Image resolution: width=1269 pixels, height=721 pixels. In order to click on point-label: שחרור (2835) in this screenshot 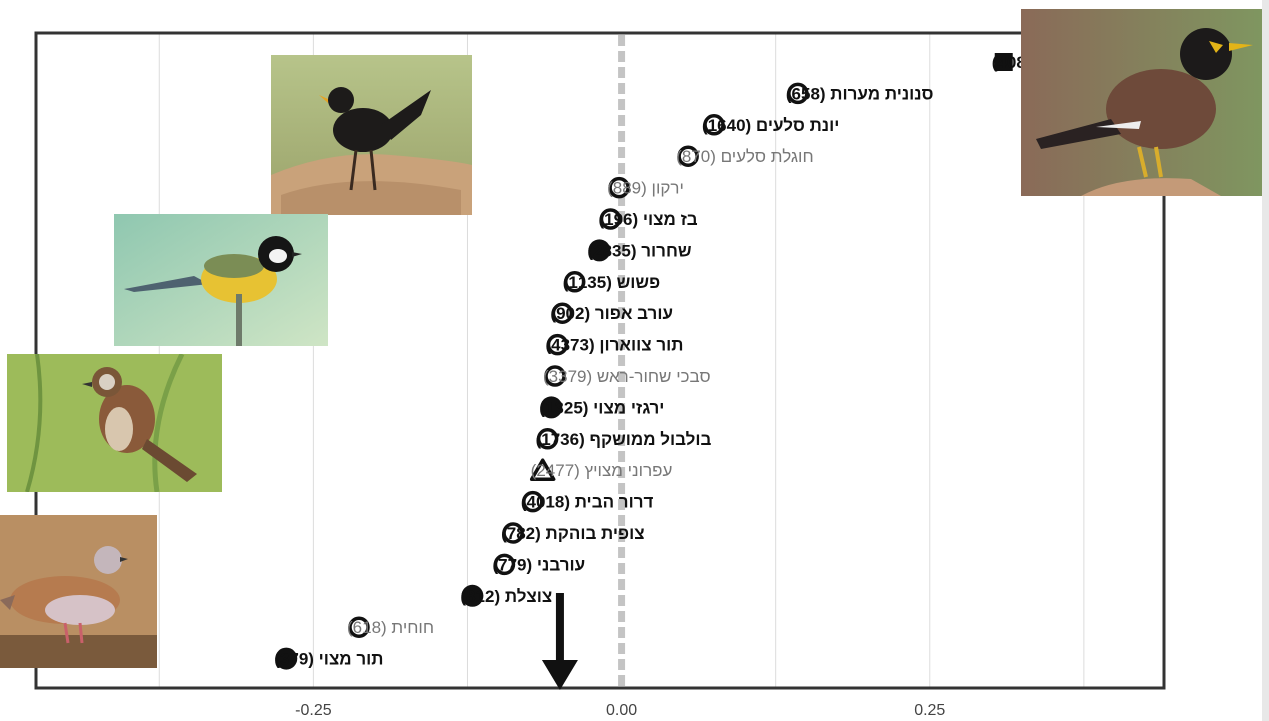, I will do `click(639, 250)`.